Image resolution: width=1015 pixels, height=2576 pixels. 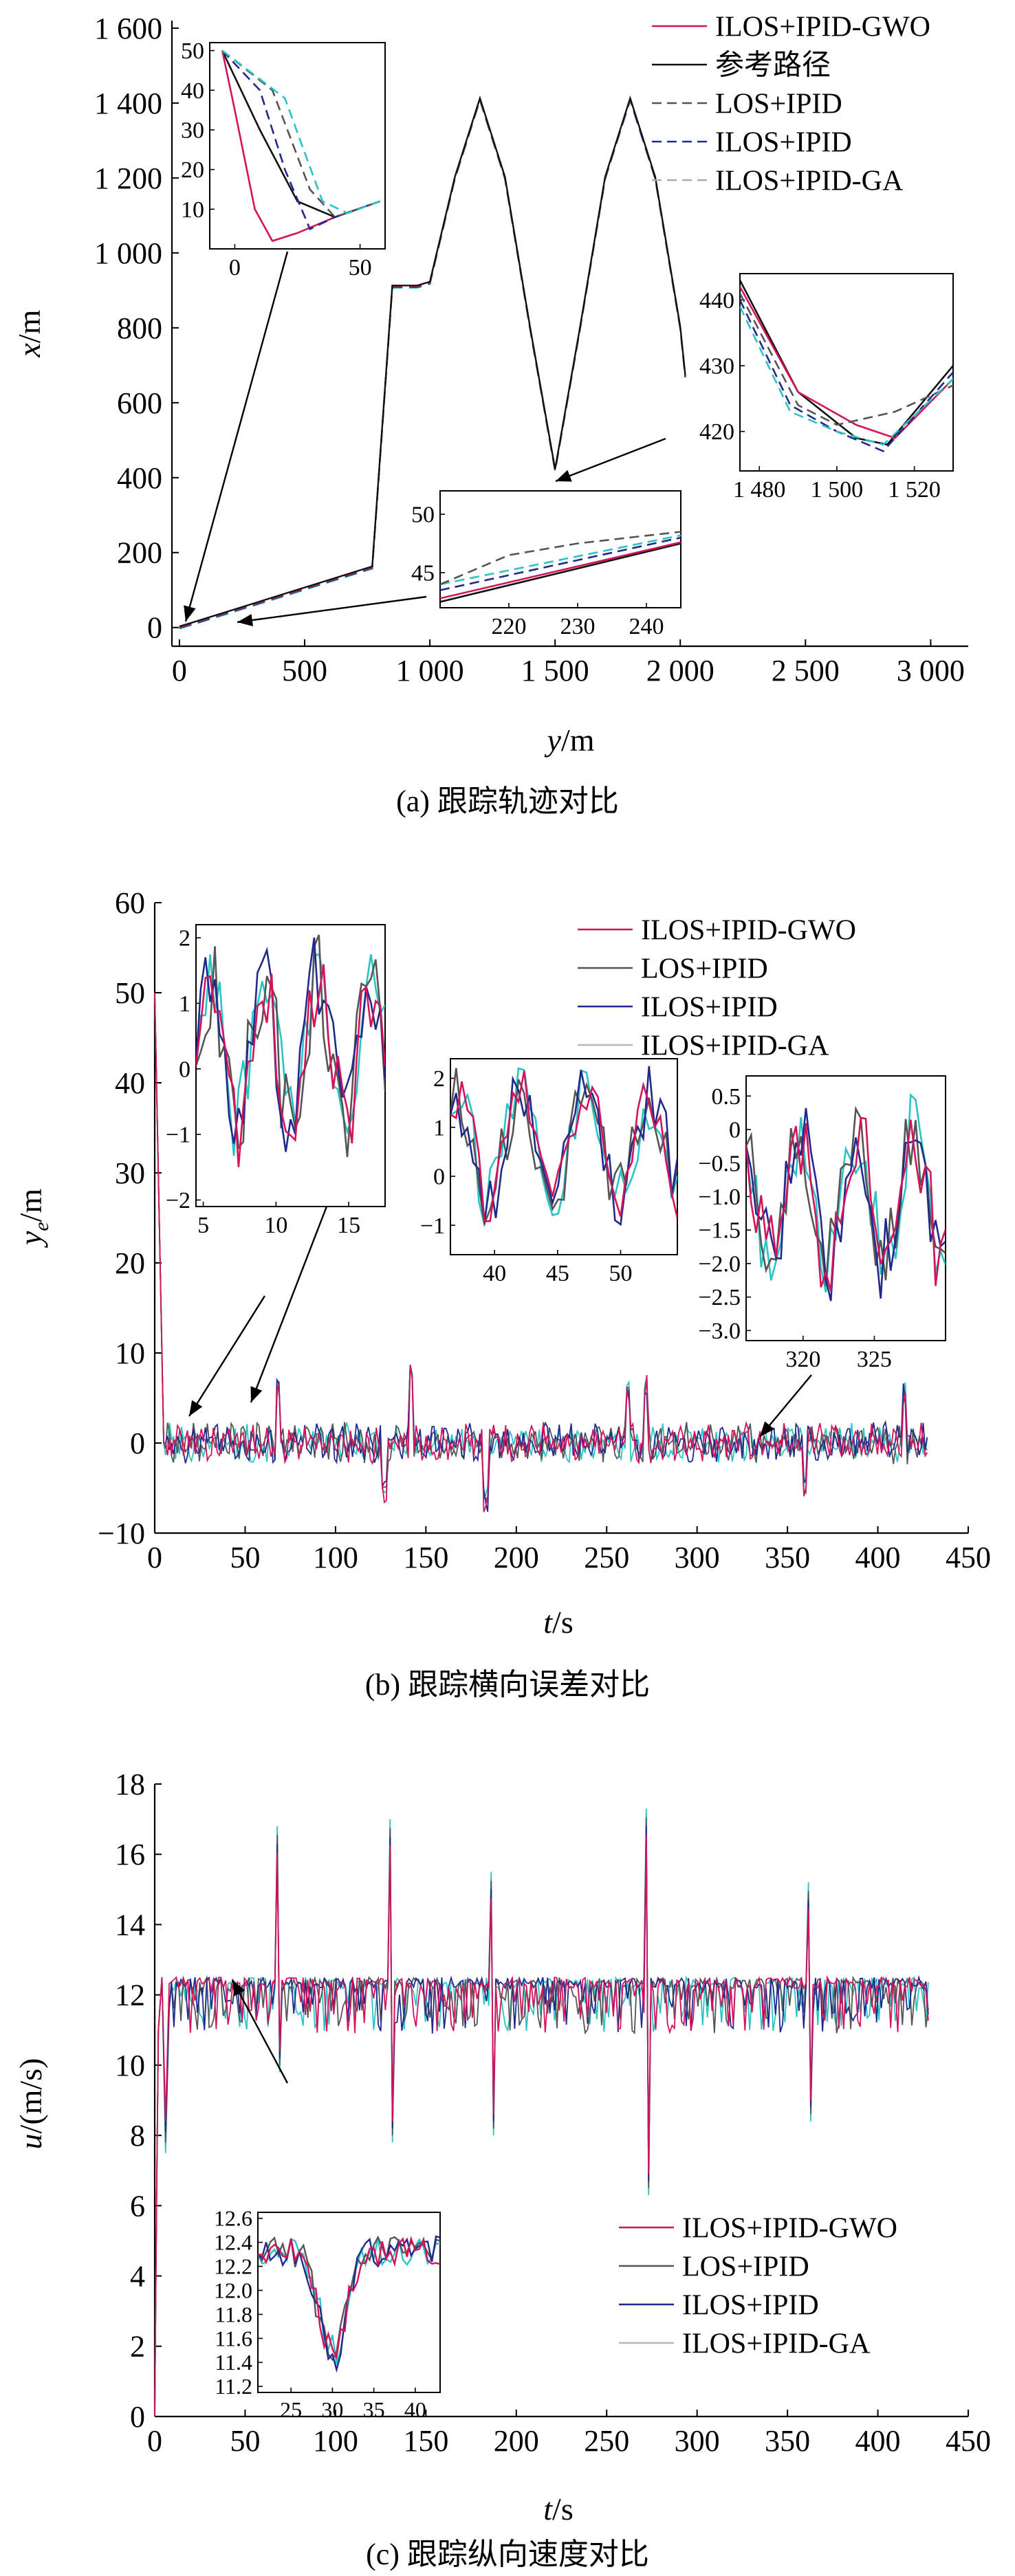 What do you see at coordinates (787, 2441) in the screenshot?
I see `x-tick-label: 350` at bounding box center [787, 2441].